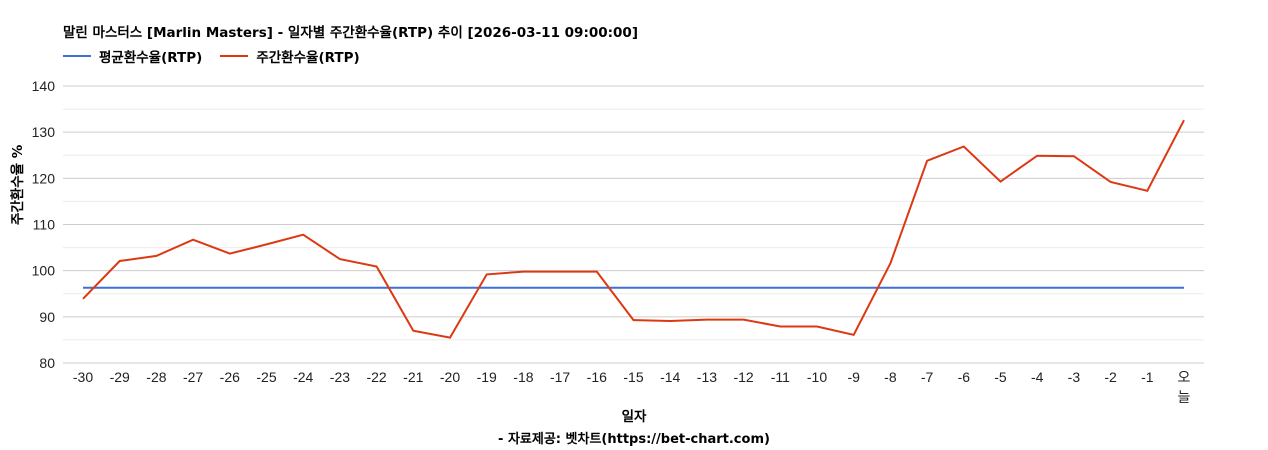  I want to click on x-tick-label: -21, so click(413, 377).